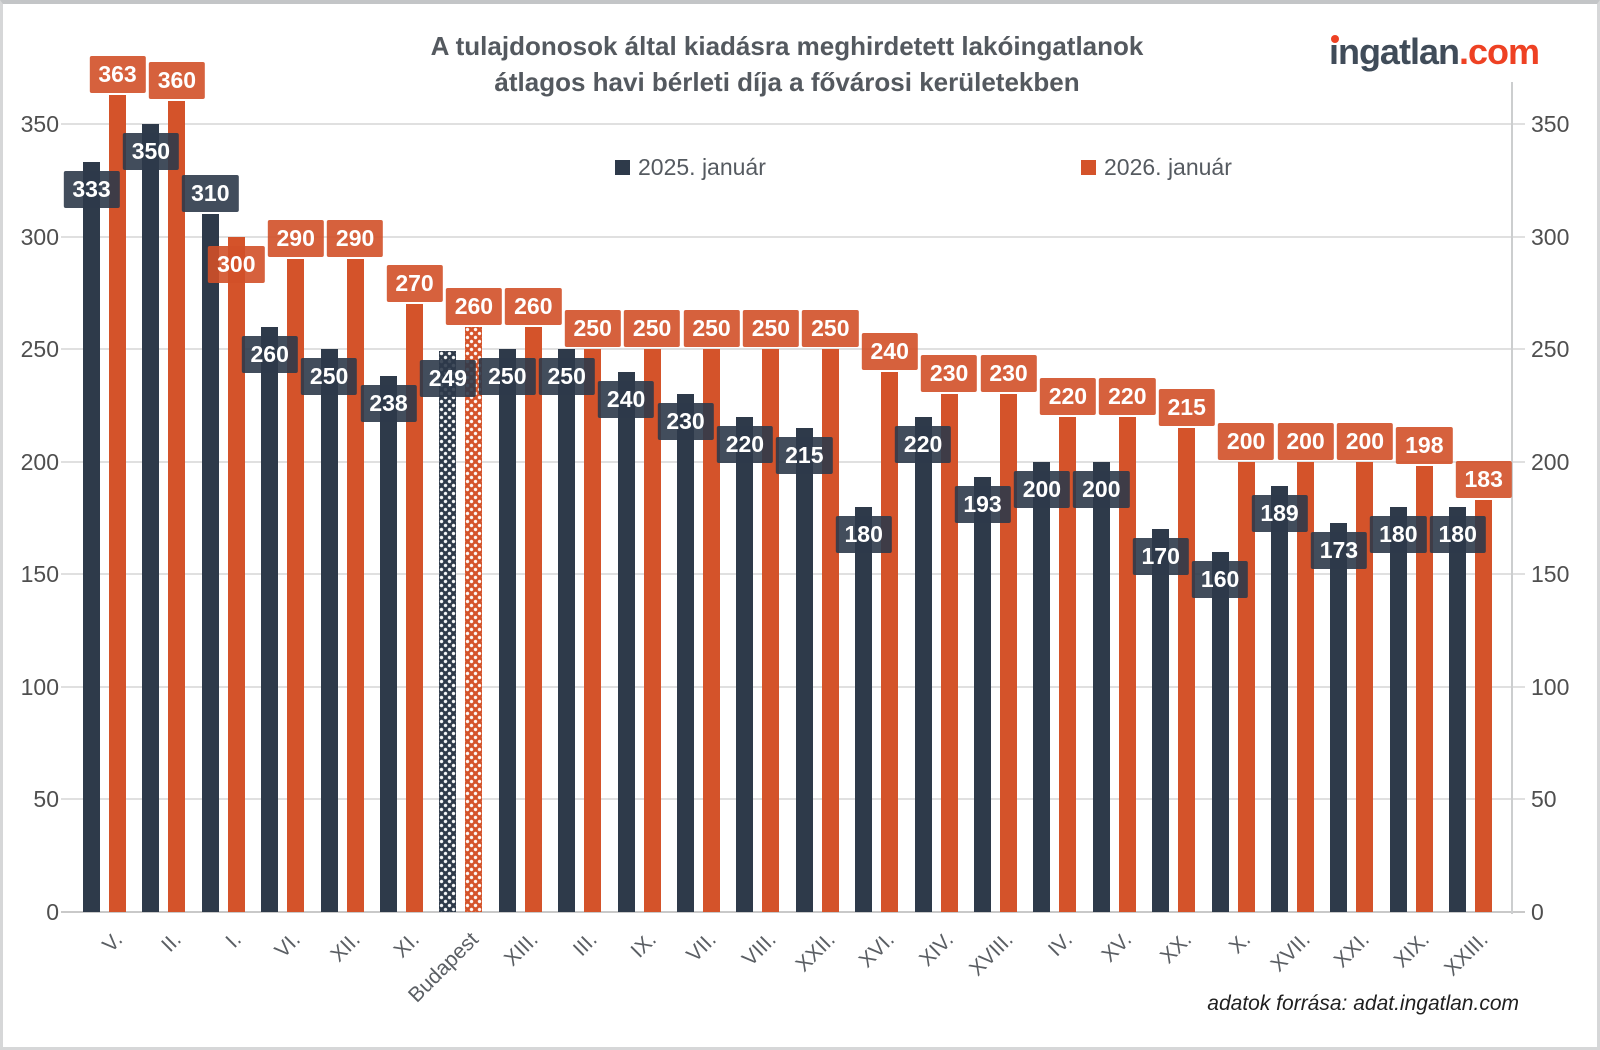 The width and height of the screenshot is (1600, 1050). What do you see at coordinates (1339, 717) in the screenshot?
I see `bar-2025-XXI.` at bounding box center [1339, 717].